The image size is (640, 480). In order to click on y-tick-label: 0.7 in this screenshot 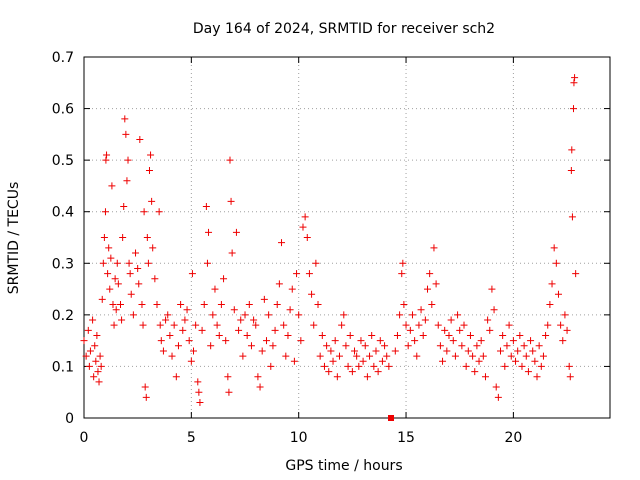, I will do `click(63, 58)`.